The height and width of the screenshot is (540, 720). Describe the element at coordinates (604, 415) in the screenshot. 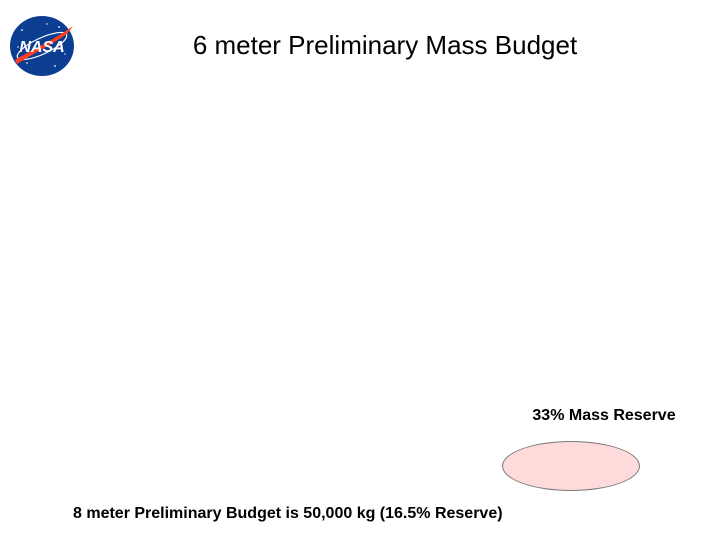

I see `mass-reserve-label: 33% Mass Reserve` at that location.